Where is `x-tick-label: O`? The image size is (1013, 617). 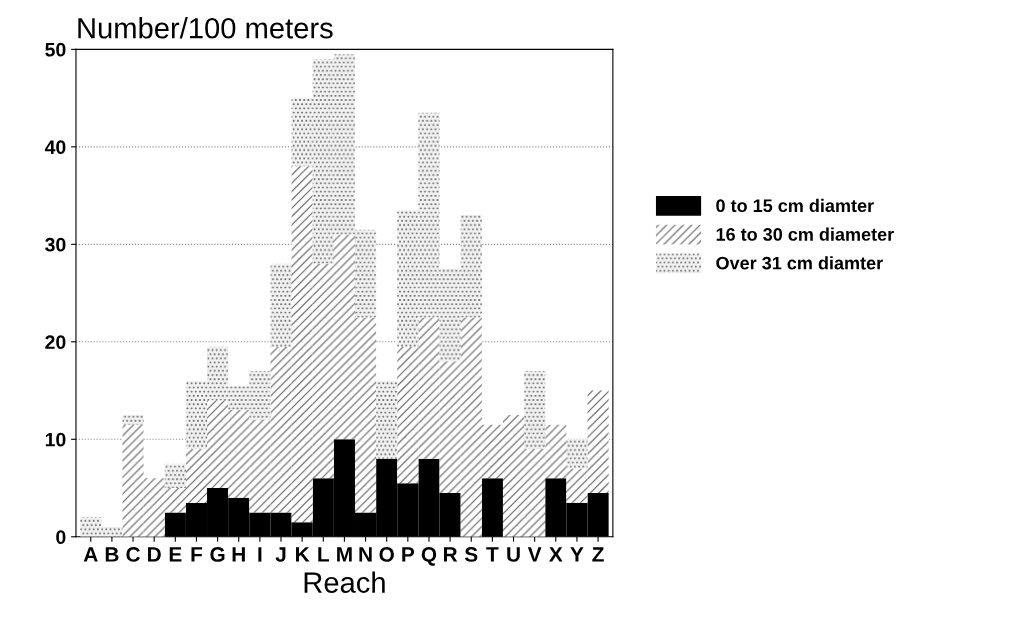
x-tick-label: O is located at coordinates (386, 554).